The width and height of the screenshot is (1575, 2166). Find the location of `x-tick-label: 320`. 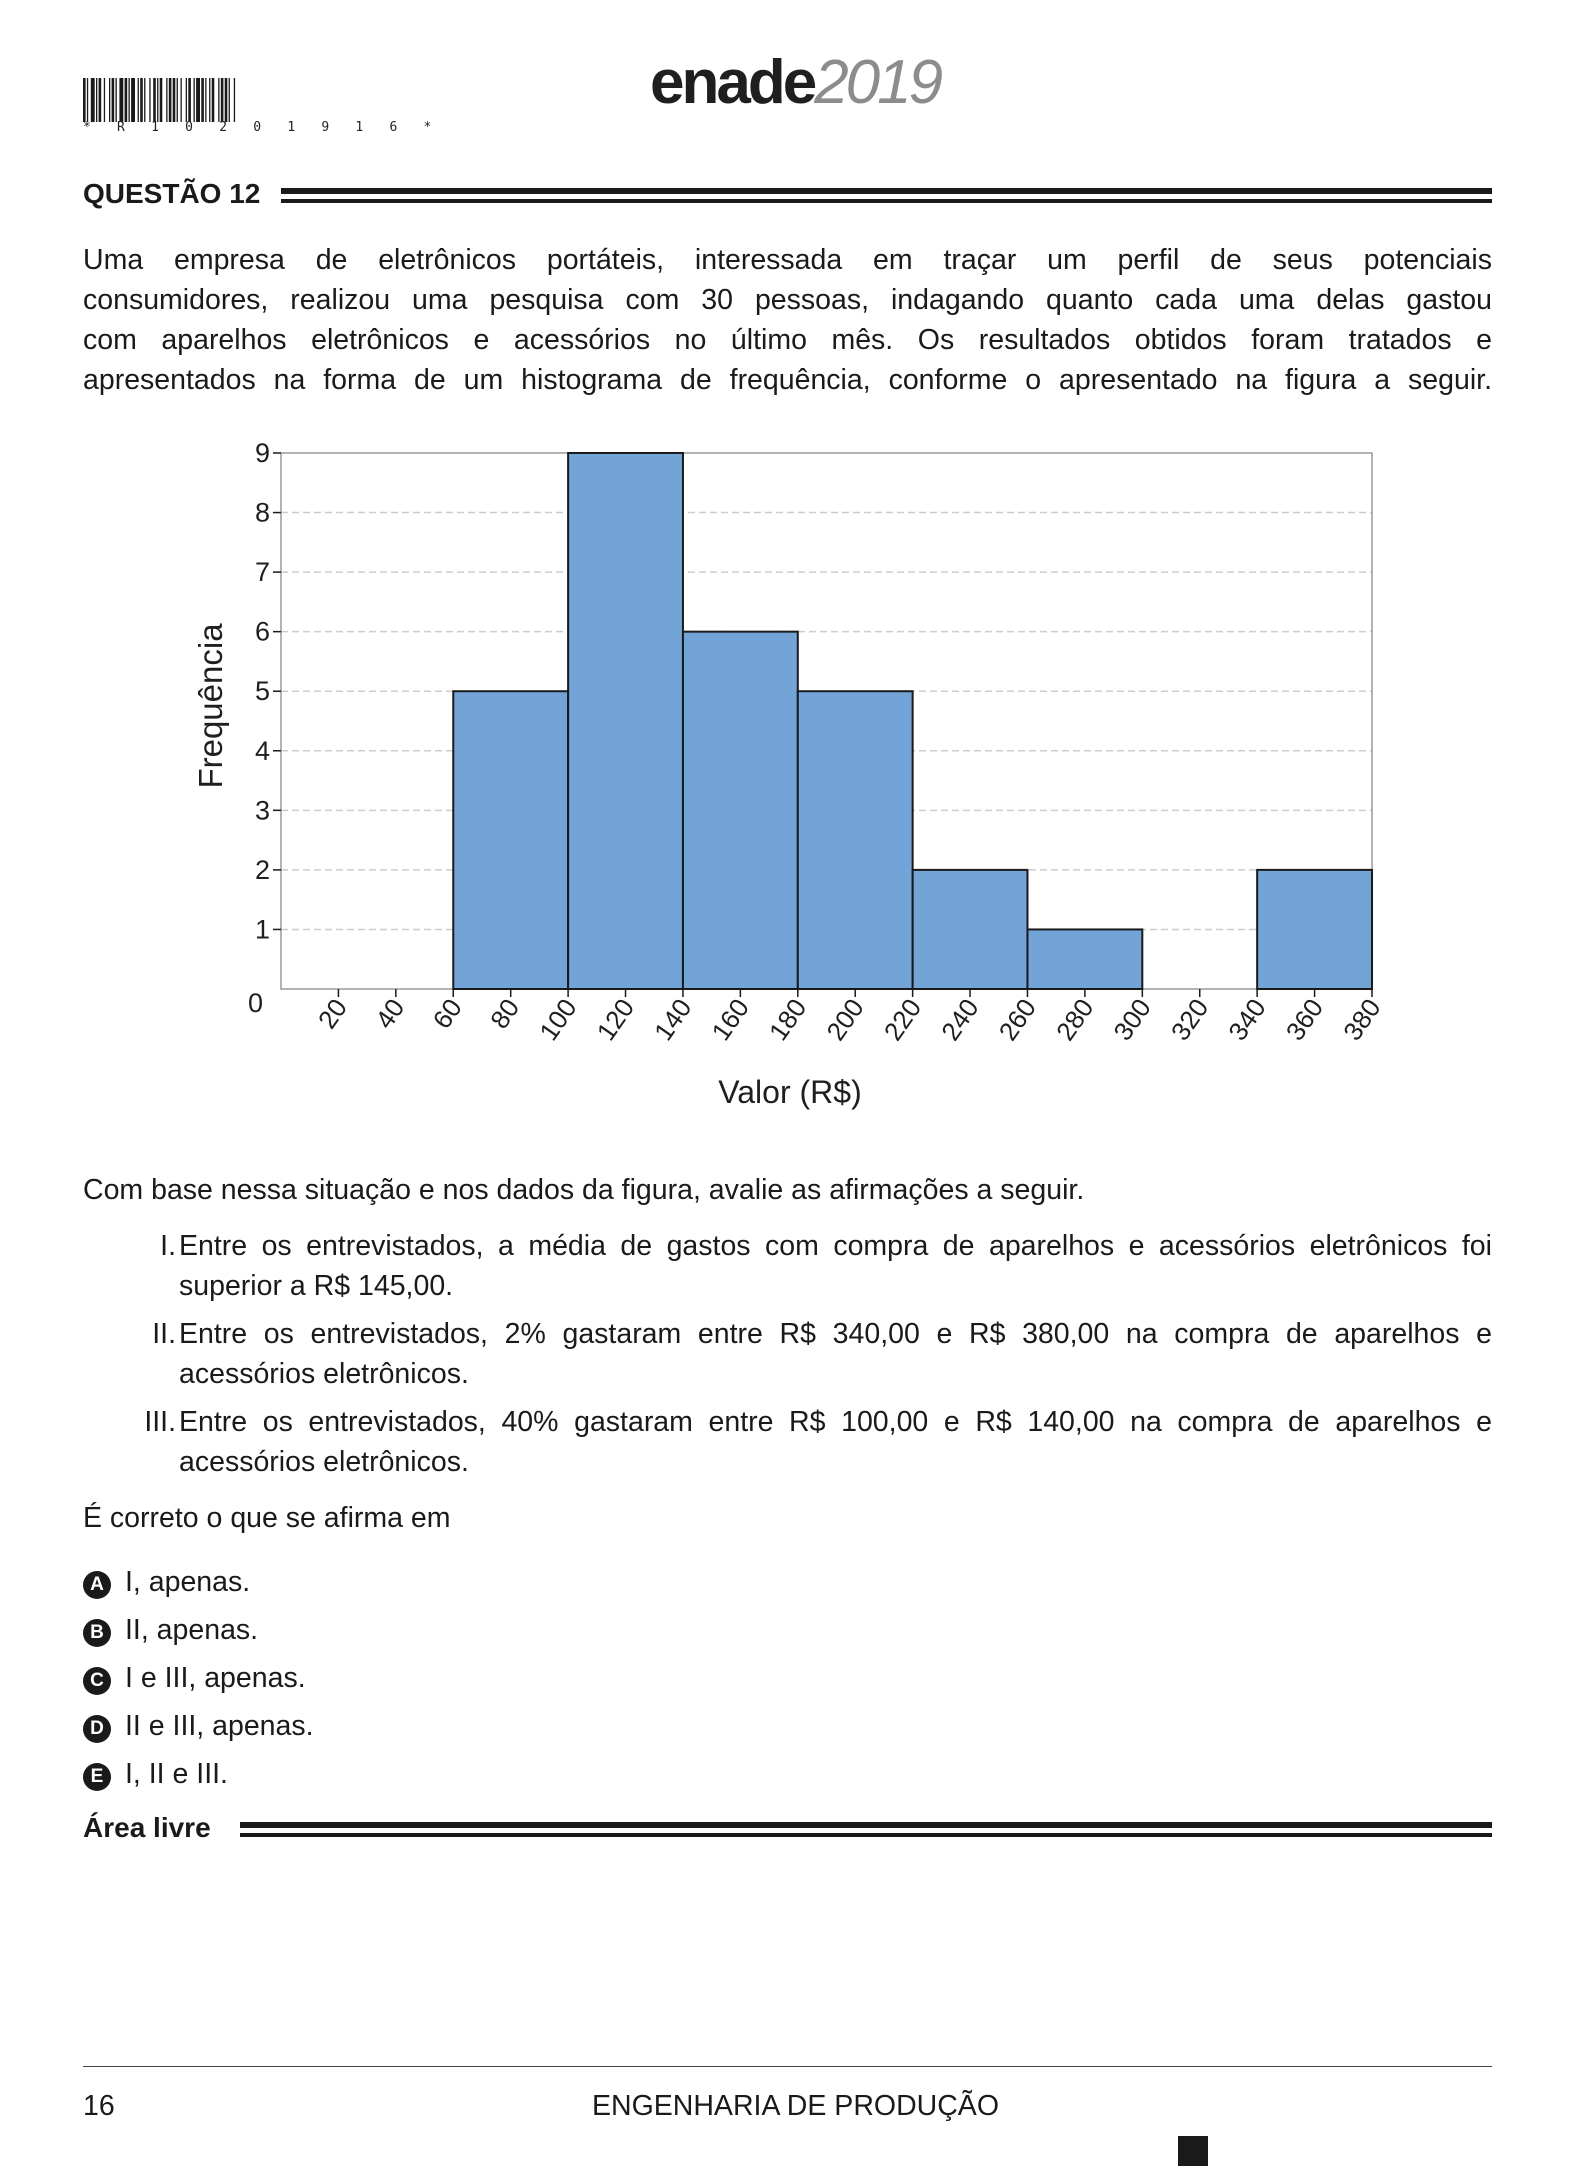

x-tick-label: 320 is located at coordinates (1189, 1019).